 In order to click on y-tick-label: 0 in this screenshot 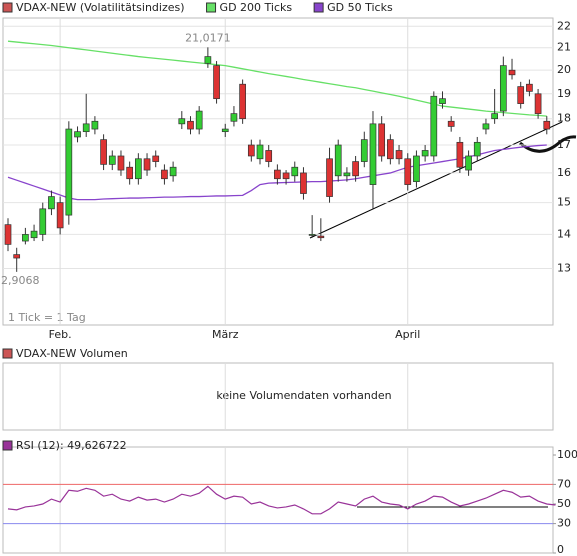, I will do `click(560, 549)`.